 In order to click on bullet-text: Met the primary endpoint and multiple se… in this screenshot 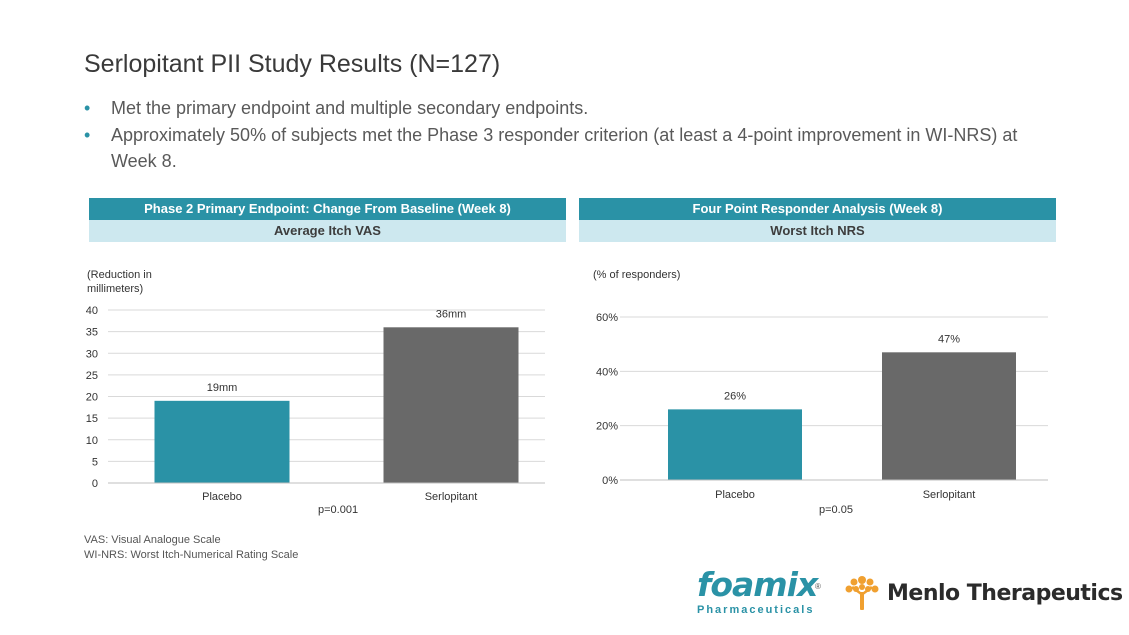, I will do `click(350, 108)`.